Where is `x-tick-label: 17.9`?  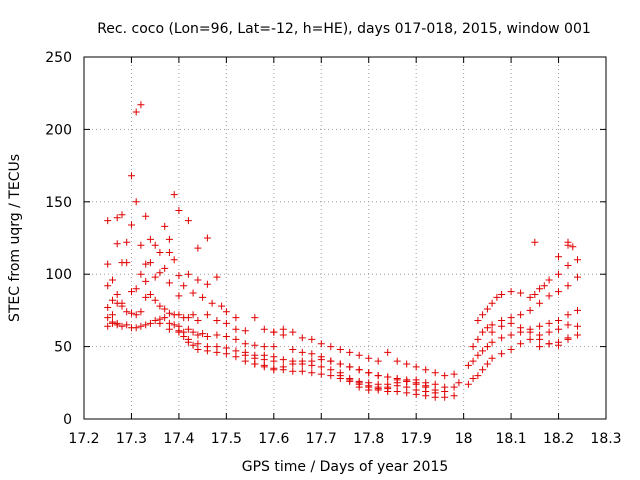 x-tick-label: 17.9 is located at coordinates (416, 439).